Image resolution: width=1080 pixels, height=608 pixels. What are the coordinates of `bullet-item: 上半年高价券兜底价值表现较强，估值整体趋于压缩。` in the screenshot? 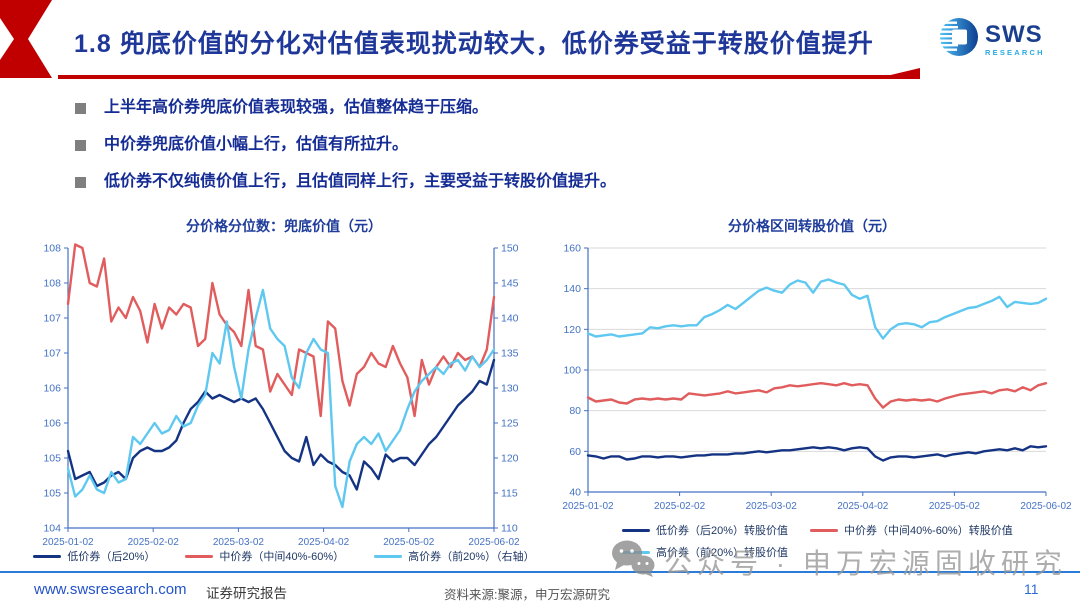 It's located at (345, 108).